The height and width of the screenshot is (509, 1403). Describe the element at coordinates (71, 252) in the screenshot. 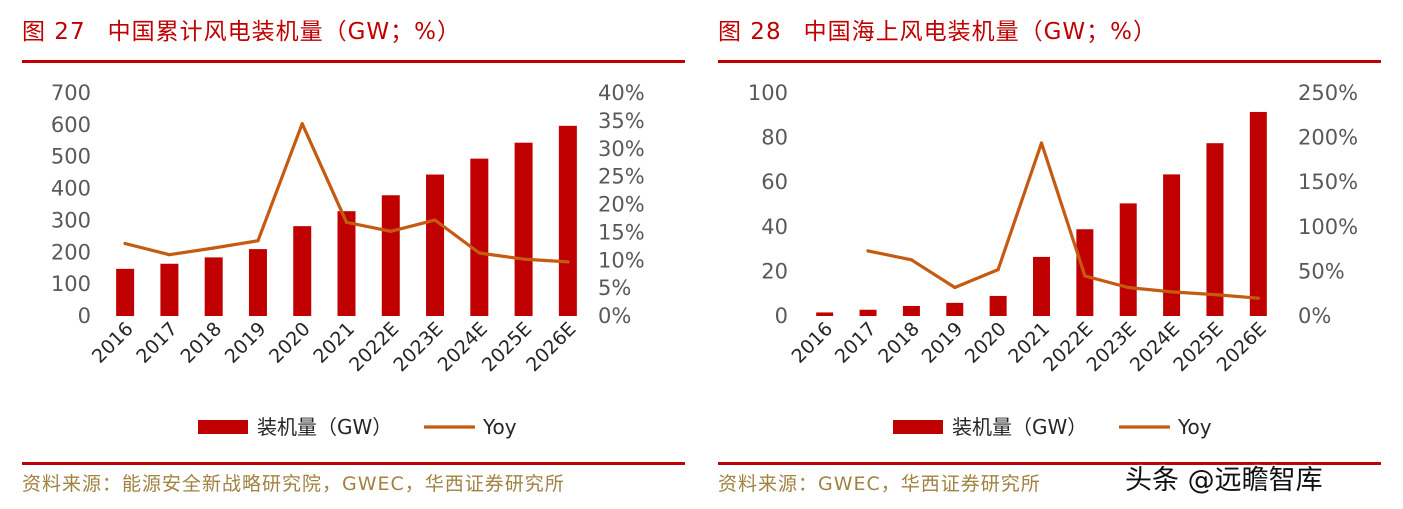

I see `y-left-tick-label: 200` at that location.